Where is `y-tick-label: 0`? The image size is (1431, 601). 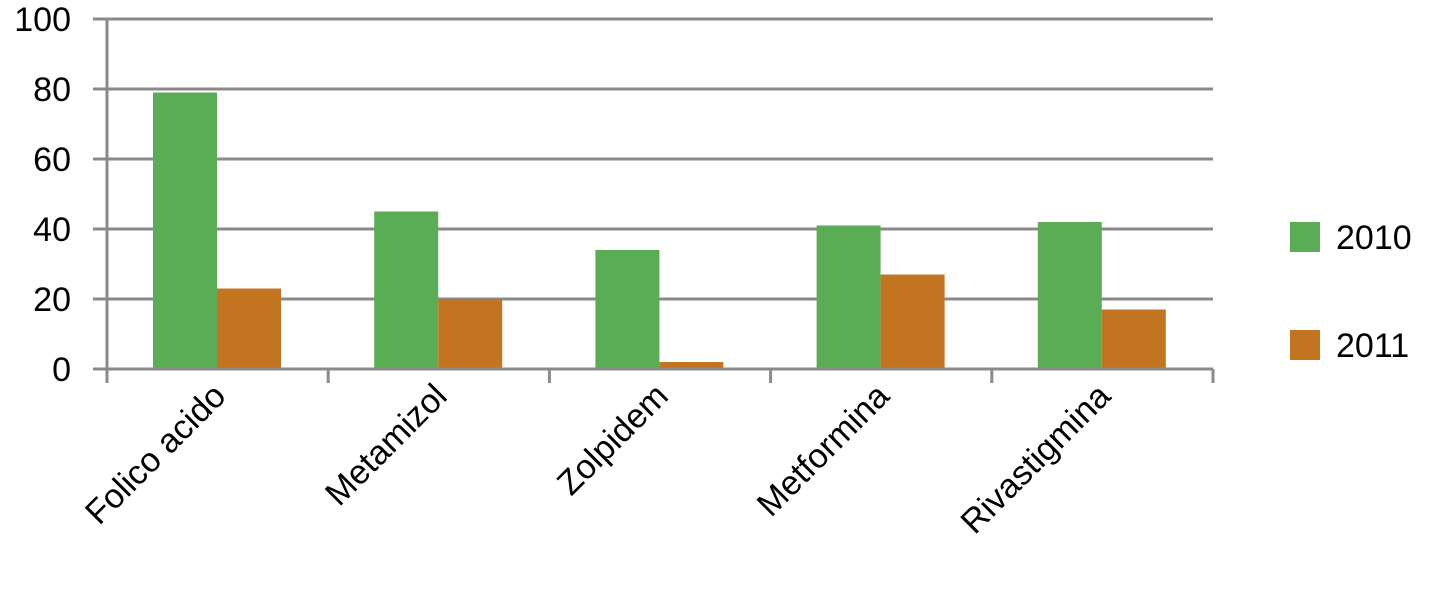 y-tick-label: 0 is located at coordinates (61, 370).